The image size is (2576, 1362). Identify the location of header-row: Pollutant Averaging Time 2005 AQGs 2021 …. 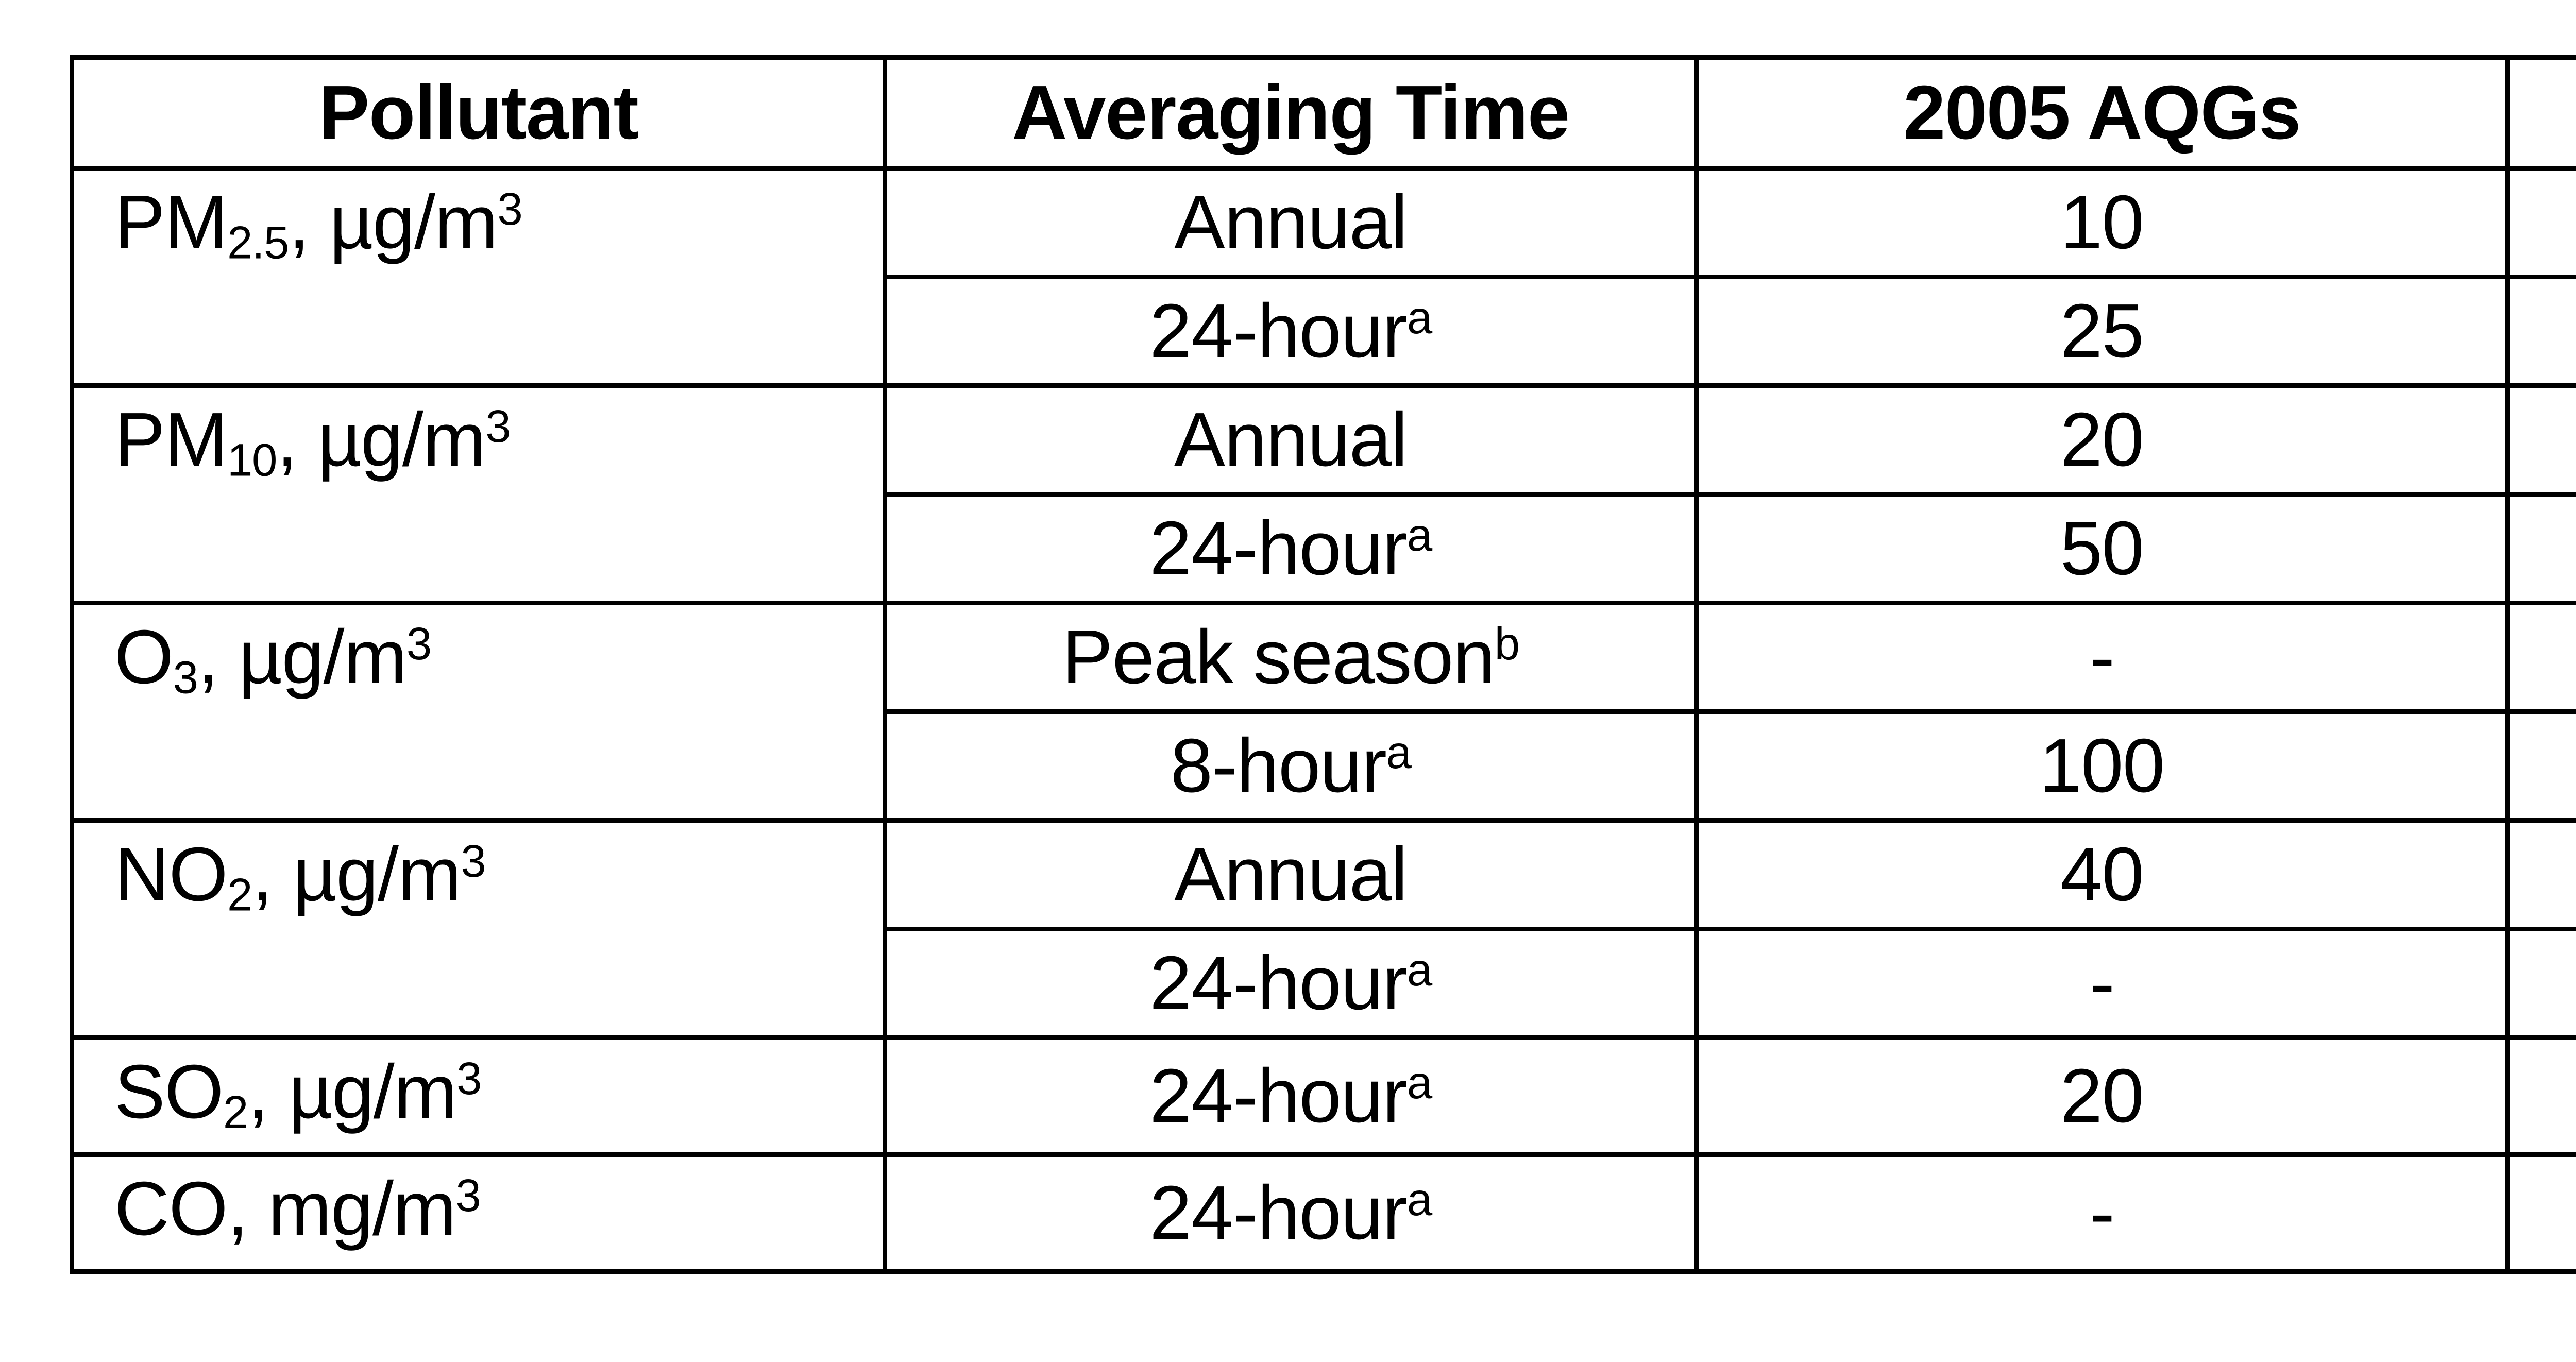
(1323, 113).